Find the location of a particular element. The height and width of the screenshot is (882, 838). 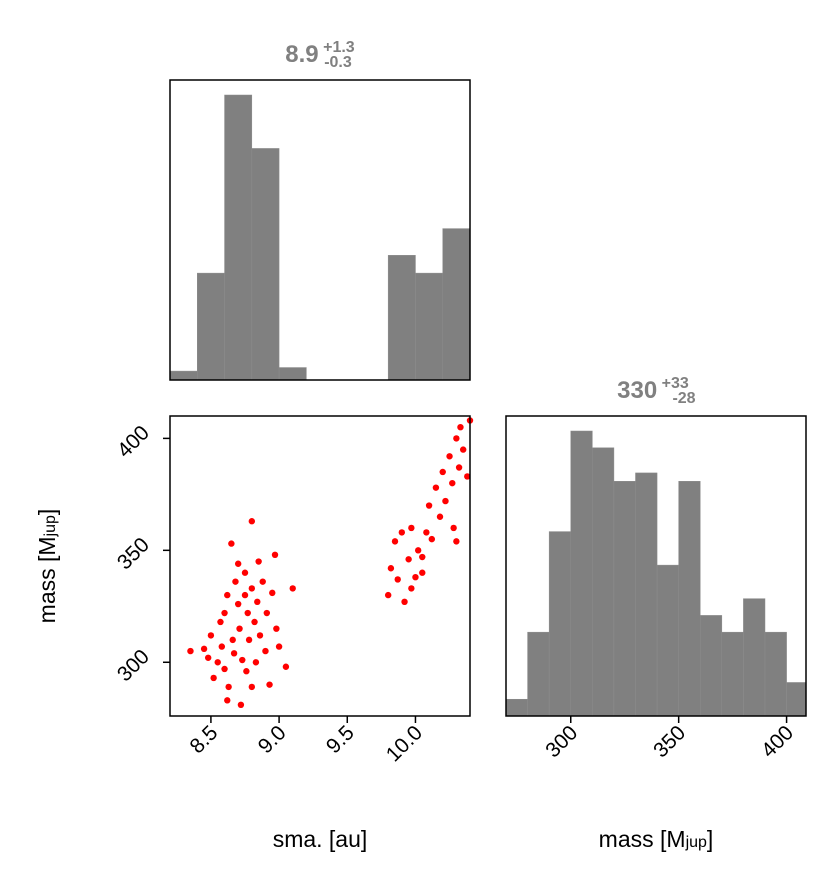

scatter-x-tick-label: 8.5 is located at coordinates (204, 739).